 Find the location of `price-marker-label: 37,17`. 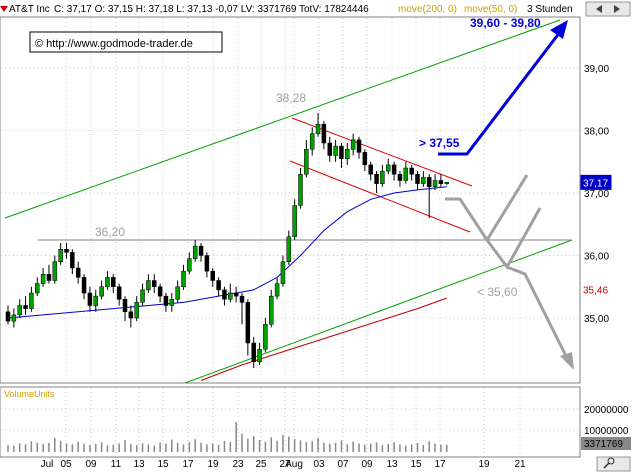

price-marker-label: 37,17 is located at coordinates (595, 183).